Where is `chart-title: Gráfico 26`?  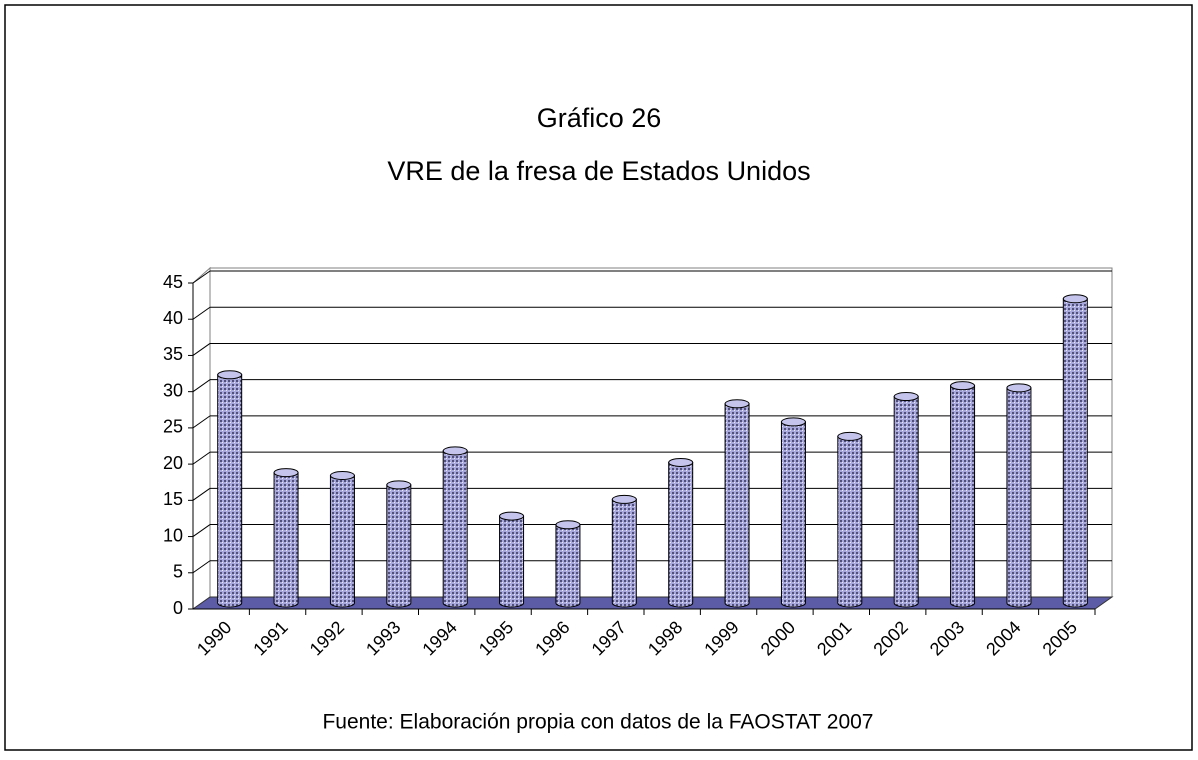 chart-title: Gráfico 26 is located at coordinates (599, 118).